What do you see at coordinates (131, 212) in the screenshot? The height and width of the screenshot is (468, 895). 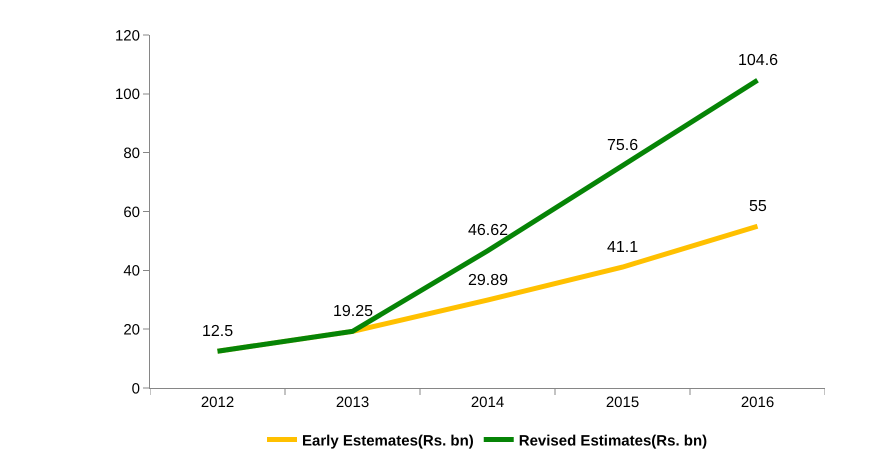 I see `y-tick-label: 60` at bounding box center [131, 212].